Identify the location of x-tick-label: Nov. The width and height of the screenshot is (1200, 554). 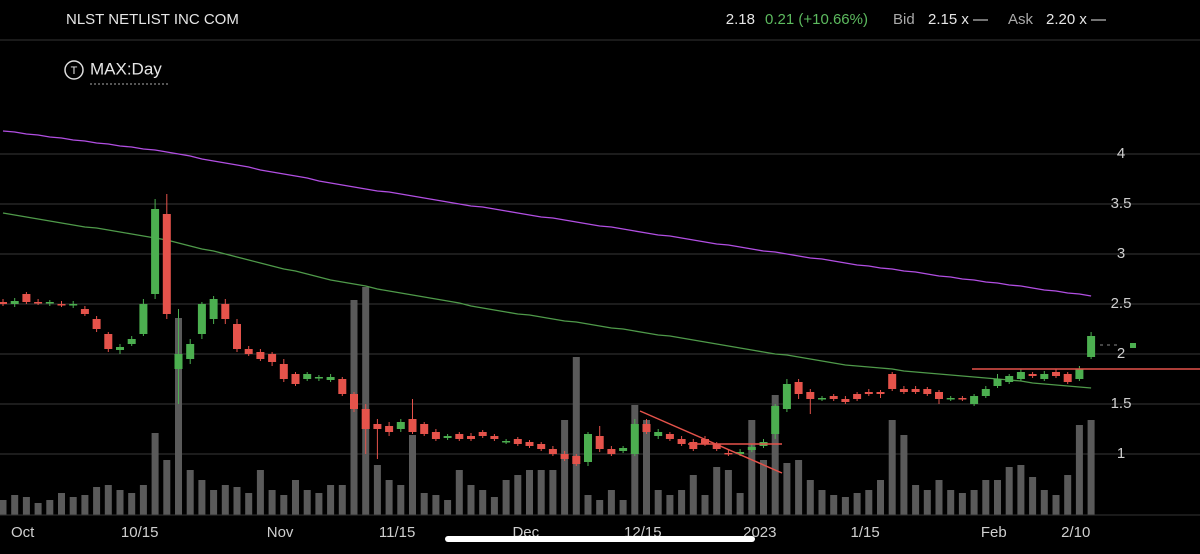
(280, 532).